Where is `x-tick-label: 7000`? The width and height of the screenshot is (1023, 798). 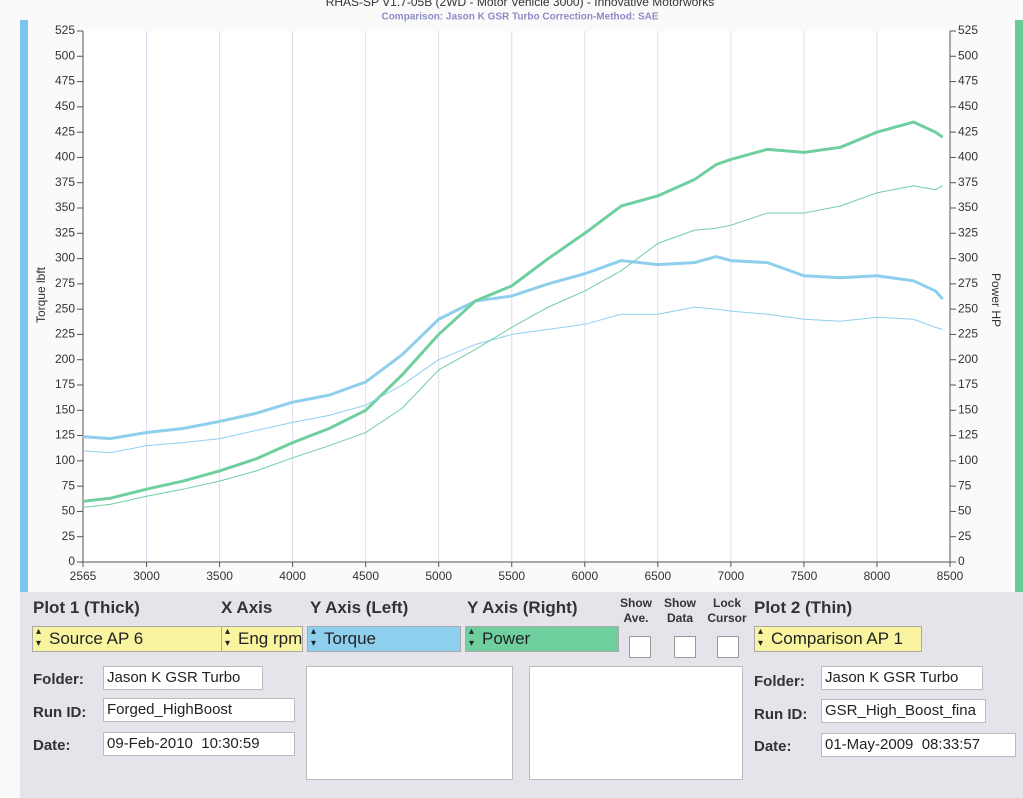 x-tick-label: 7000 is located at coordinates (731, 576).